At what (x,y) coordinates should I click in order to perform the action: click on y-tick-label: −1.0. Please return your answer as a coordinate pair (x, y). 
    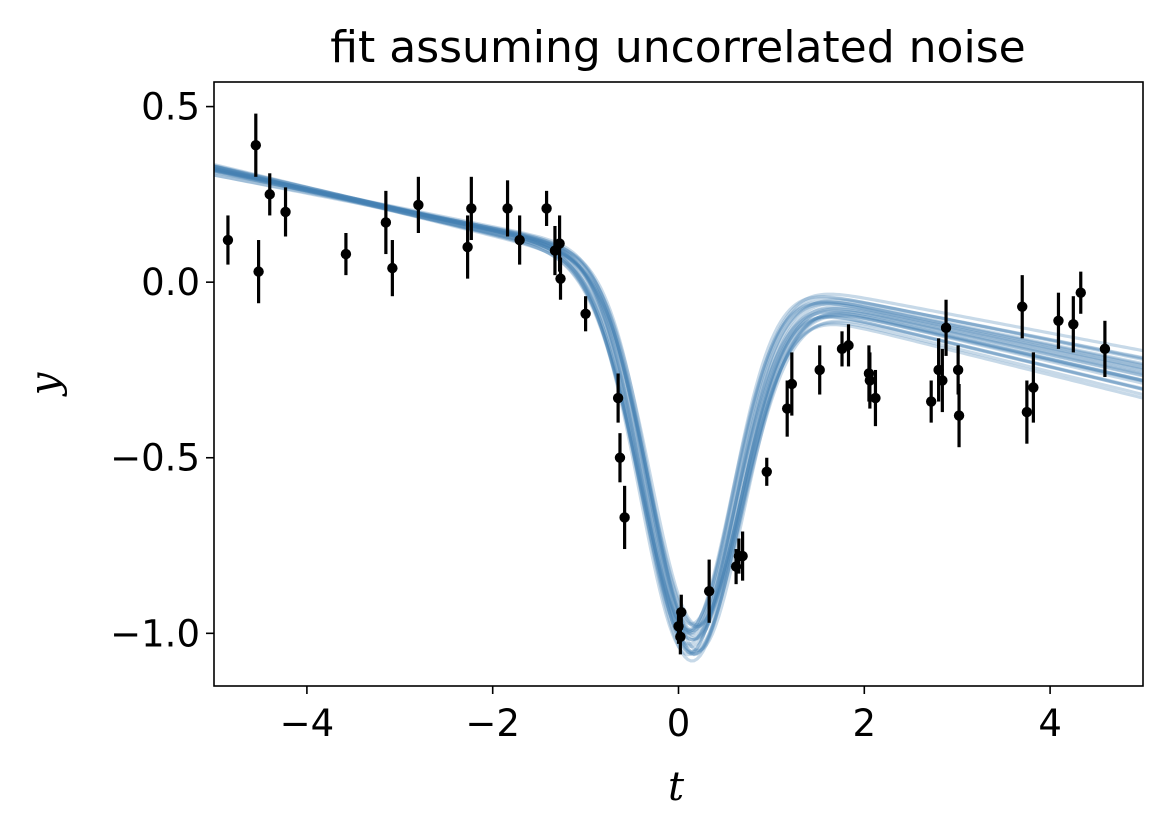
    Looking at the image, I should click on (155, 633).